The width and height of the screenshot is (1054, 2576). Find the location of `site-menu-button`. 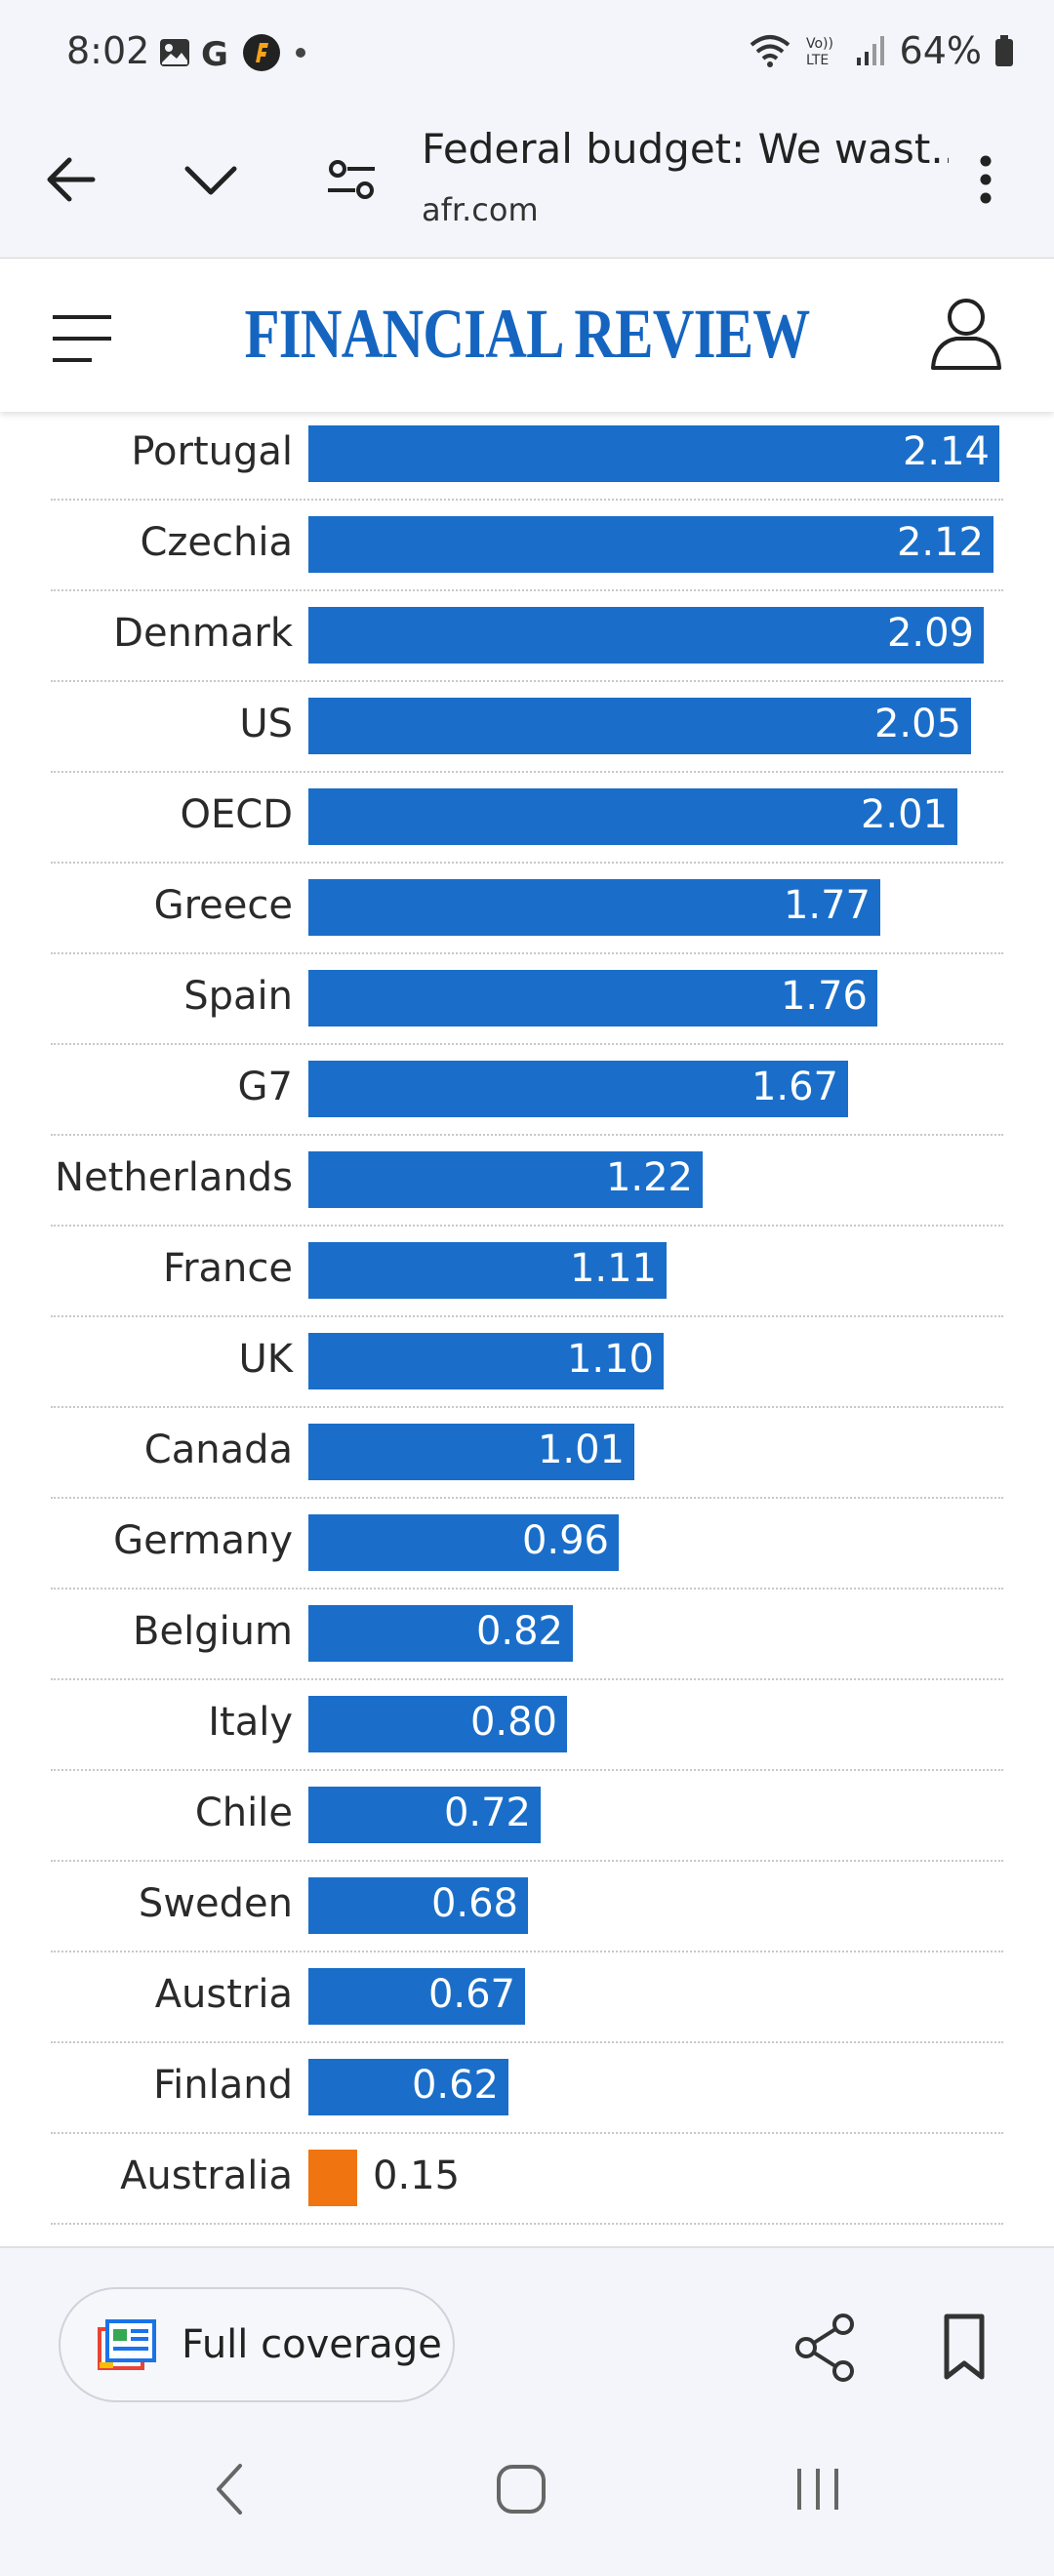

site-menu-button is located at coordinates (83, 338).